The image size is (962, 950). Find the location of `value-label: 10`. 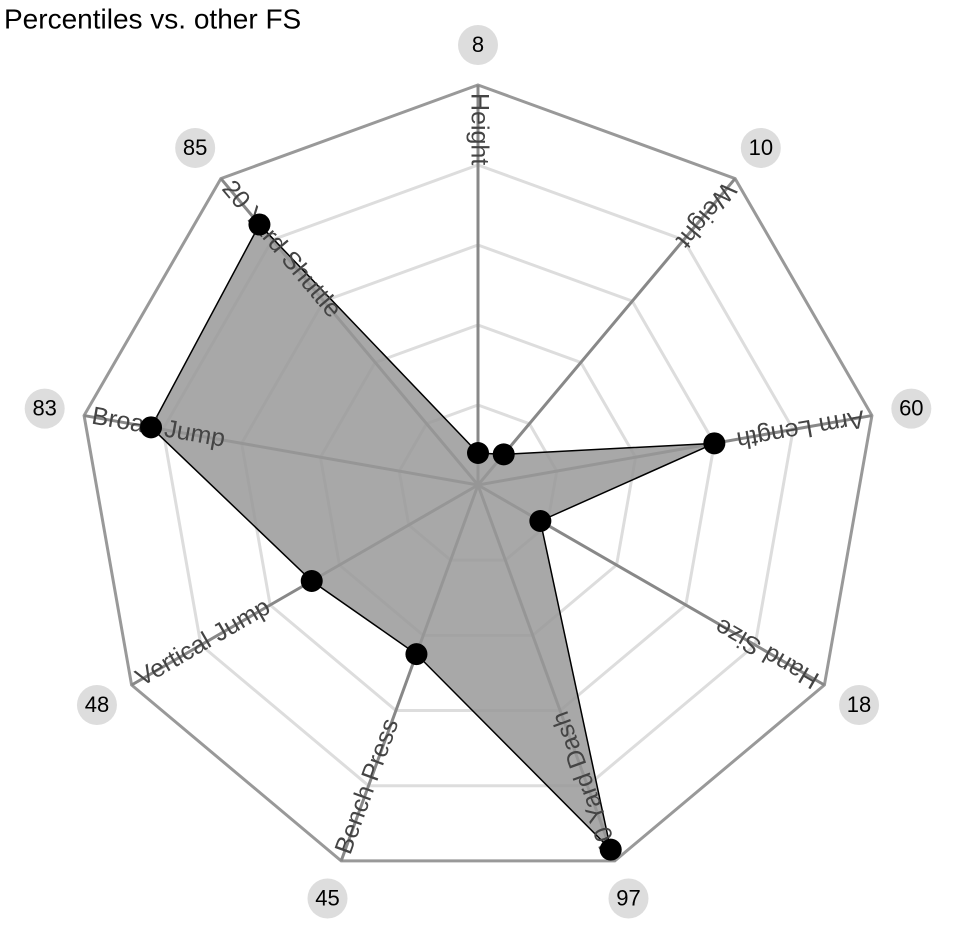

value-label: 10 is located at coordinates (761, 147).